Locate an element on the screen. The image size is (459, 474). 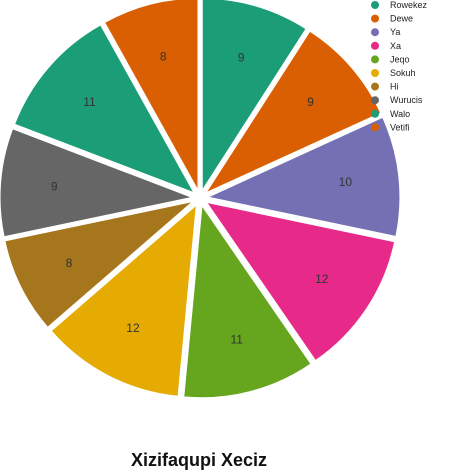
slice-value-label: 10 is located at coordinates (346, 182).